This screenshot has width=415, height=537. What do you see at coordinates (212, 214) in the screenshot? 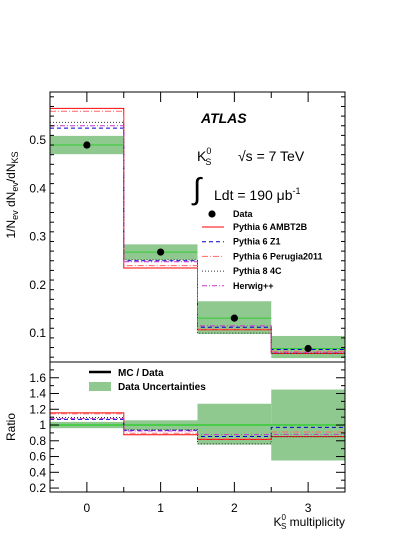
I see `legend-marker-data` at bounding box center [212, 214].